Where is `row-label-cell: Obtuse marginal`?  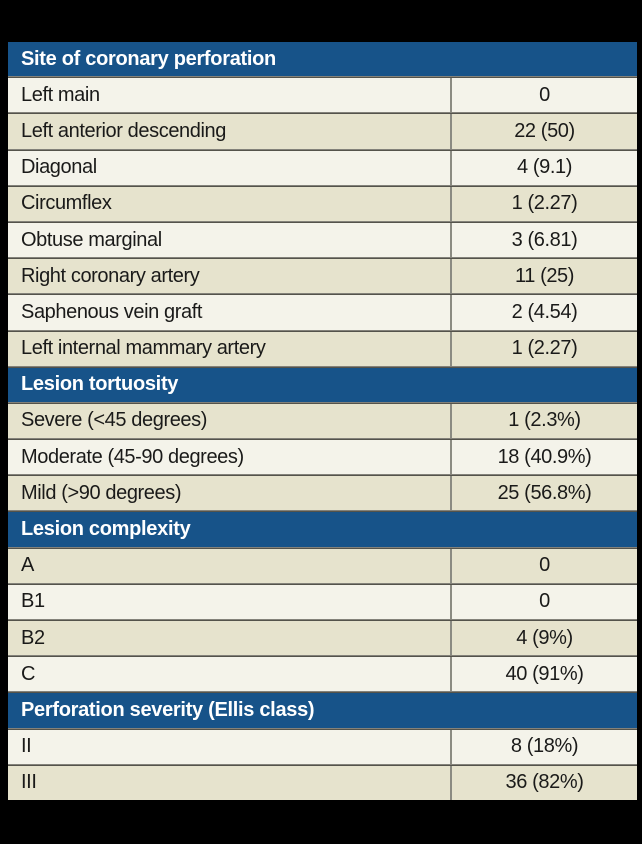
row-label-cell: Obtuse marginal is located at coordinates (229, 240).